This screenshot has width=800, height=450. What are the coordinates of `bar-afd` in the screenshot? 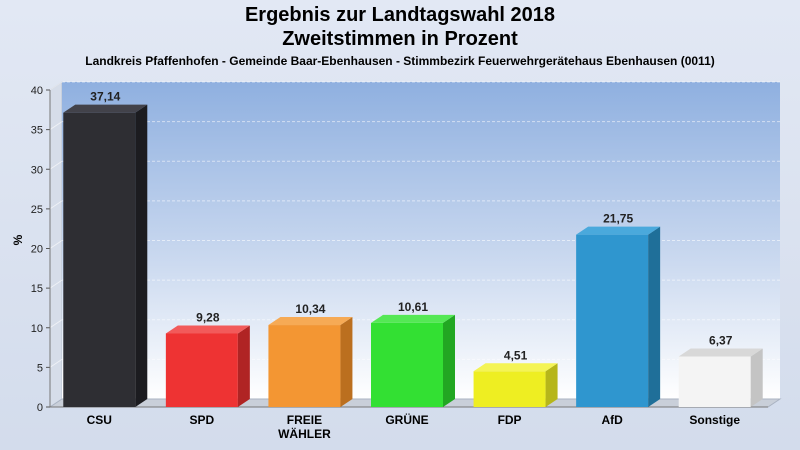 It's located at (618, 316).